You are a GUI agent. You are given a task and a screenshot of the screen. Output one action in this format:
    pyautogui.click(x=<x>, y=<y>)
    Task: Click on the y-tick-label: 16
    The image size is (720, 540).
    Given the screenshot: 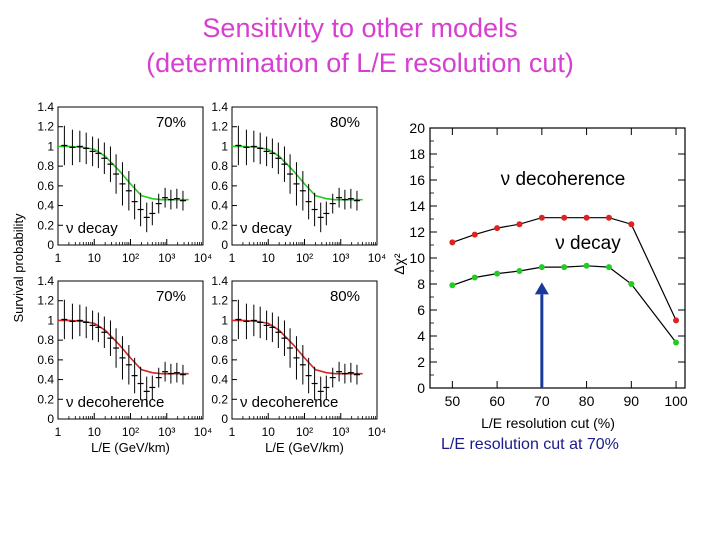 What is the action you would take?
    pyautogui.click(x=417, y=180)
    